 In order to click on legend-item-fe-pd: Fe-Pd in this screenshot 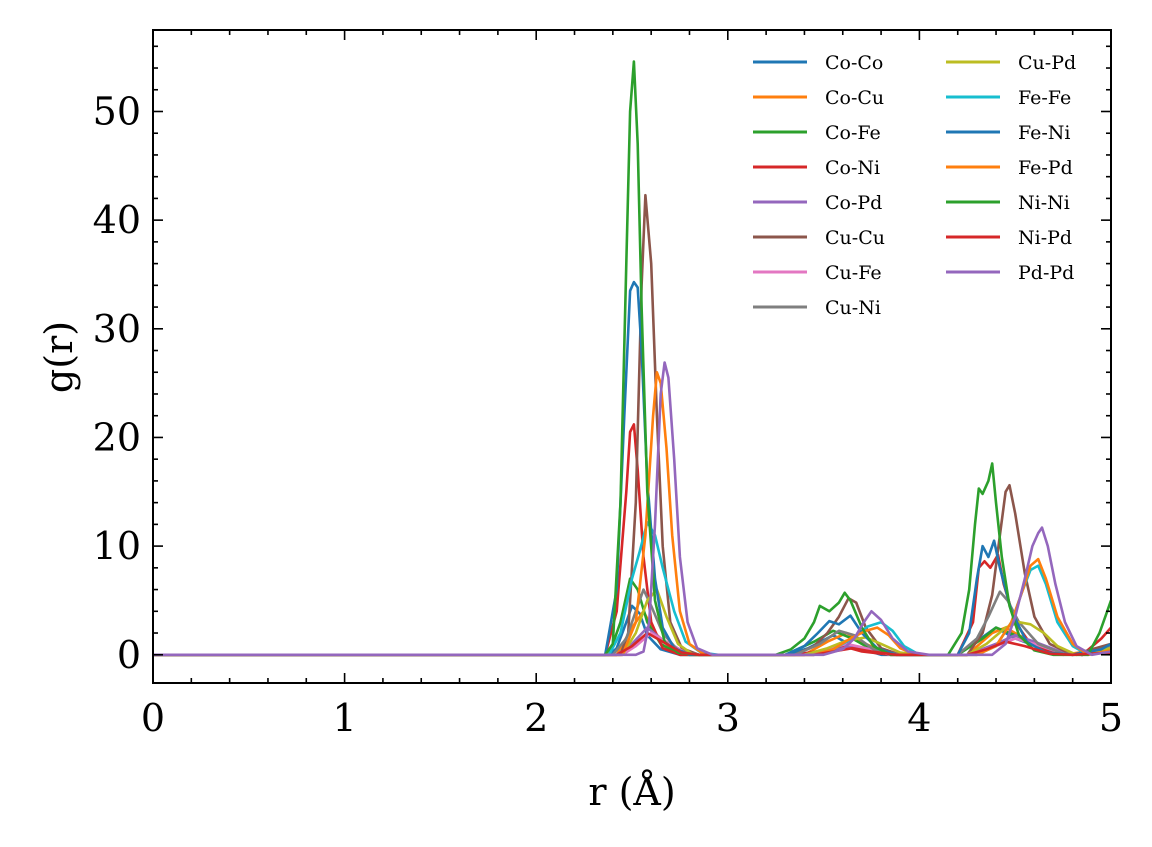, I will do `click(1009, 168)`.